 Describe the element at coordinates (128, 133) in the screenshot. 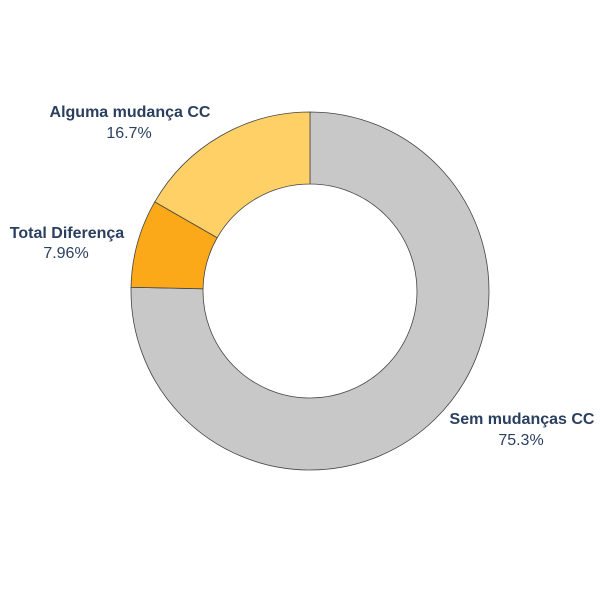

I see `slice-percent-alguma-mudanca: 16.7%` at that location.